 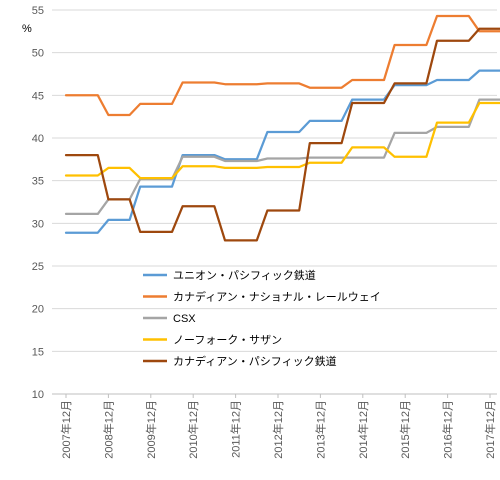 I want to click on x-tick-label: 2013年12月, so click(x=320, y=429).